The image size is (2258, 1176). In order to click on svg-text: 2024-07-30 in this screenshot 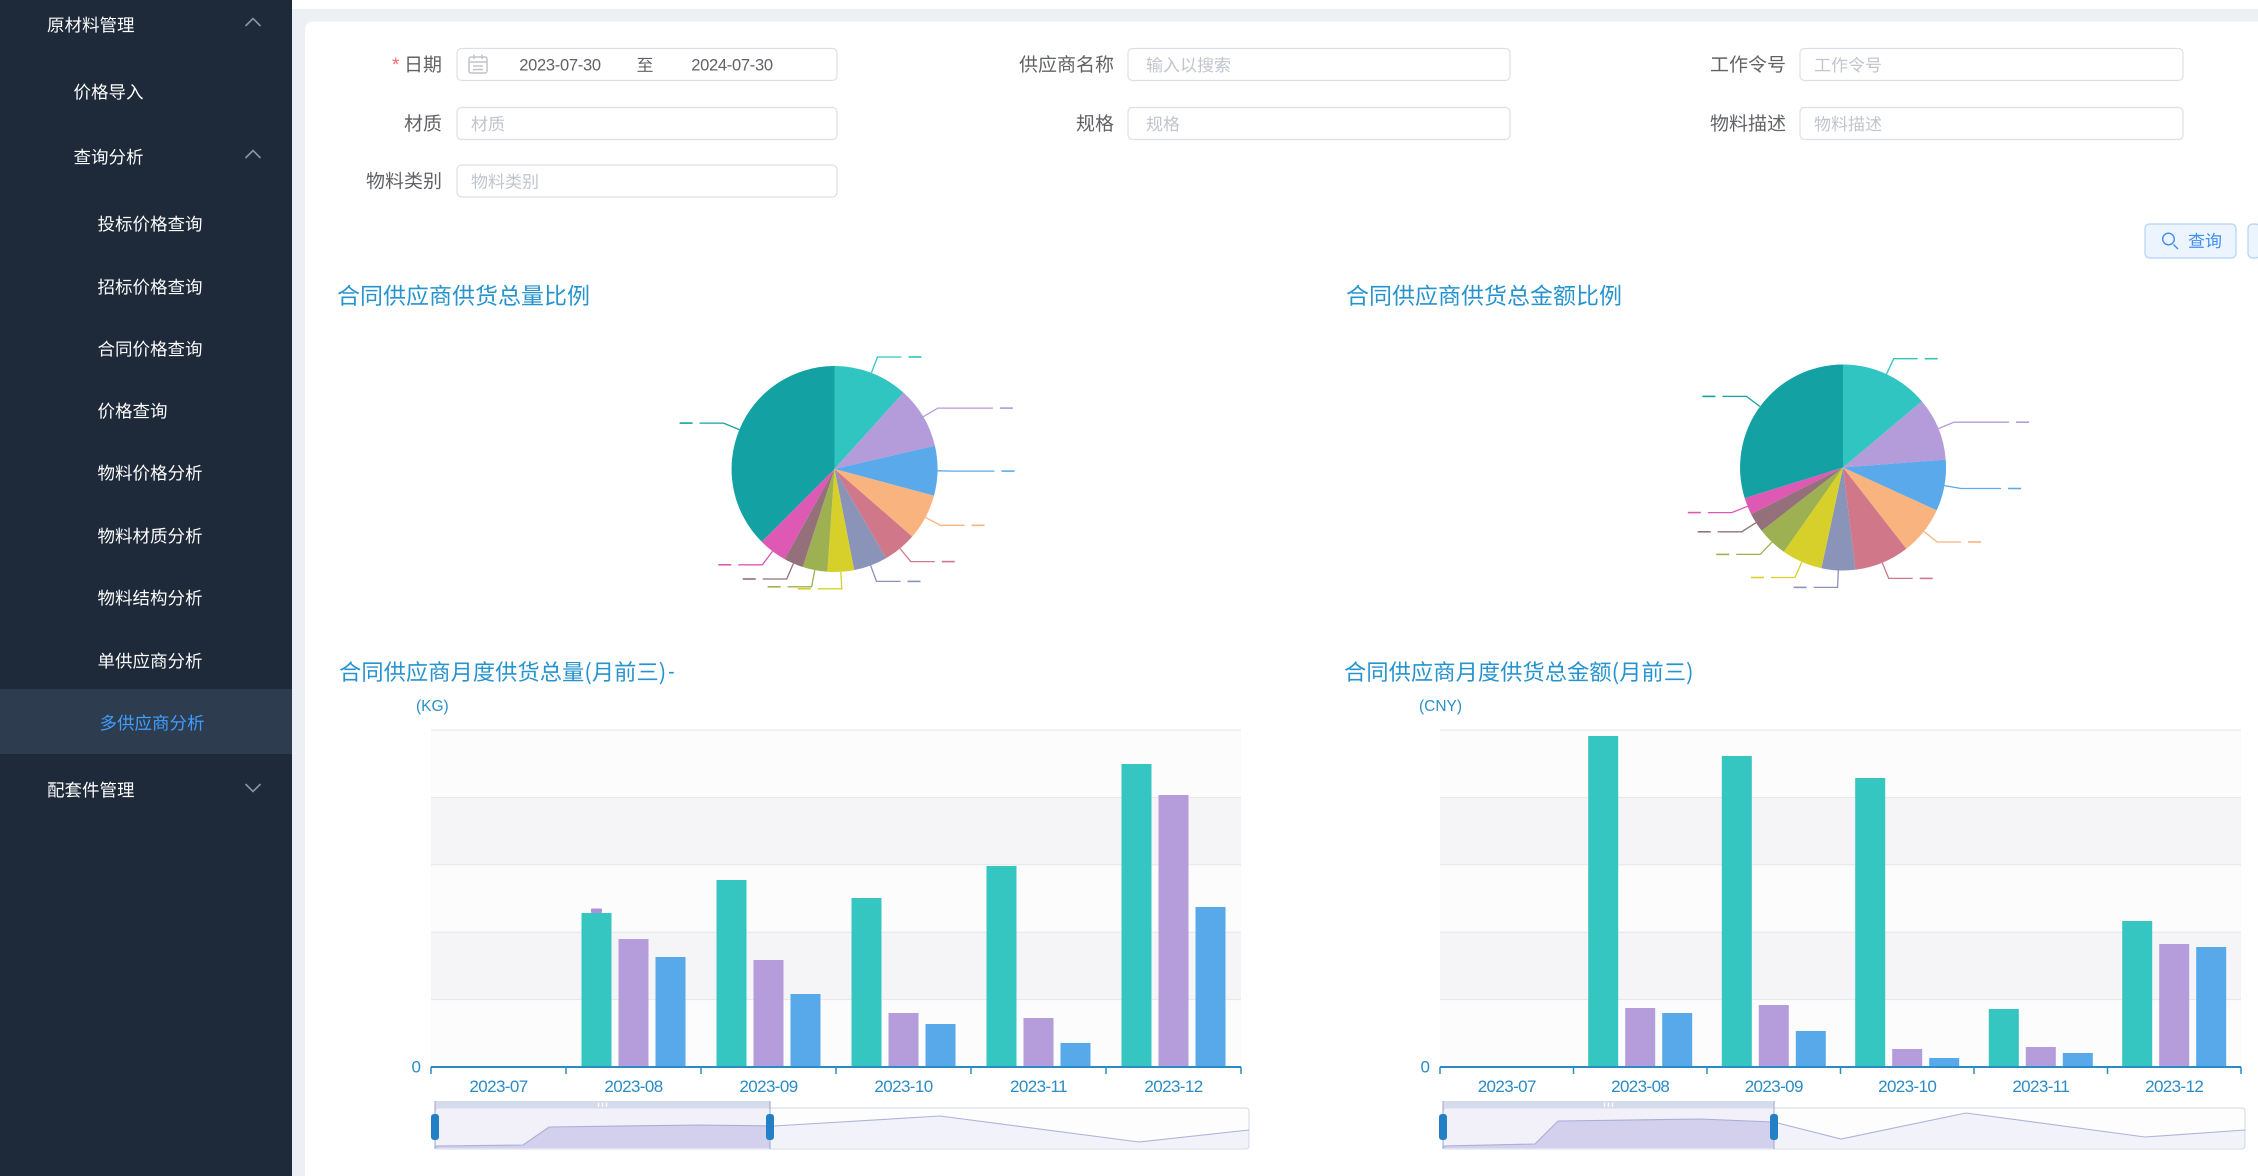, I will do `click(732, 66)`.